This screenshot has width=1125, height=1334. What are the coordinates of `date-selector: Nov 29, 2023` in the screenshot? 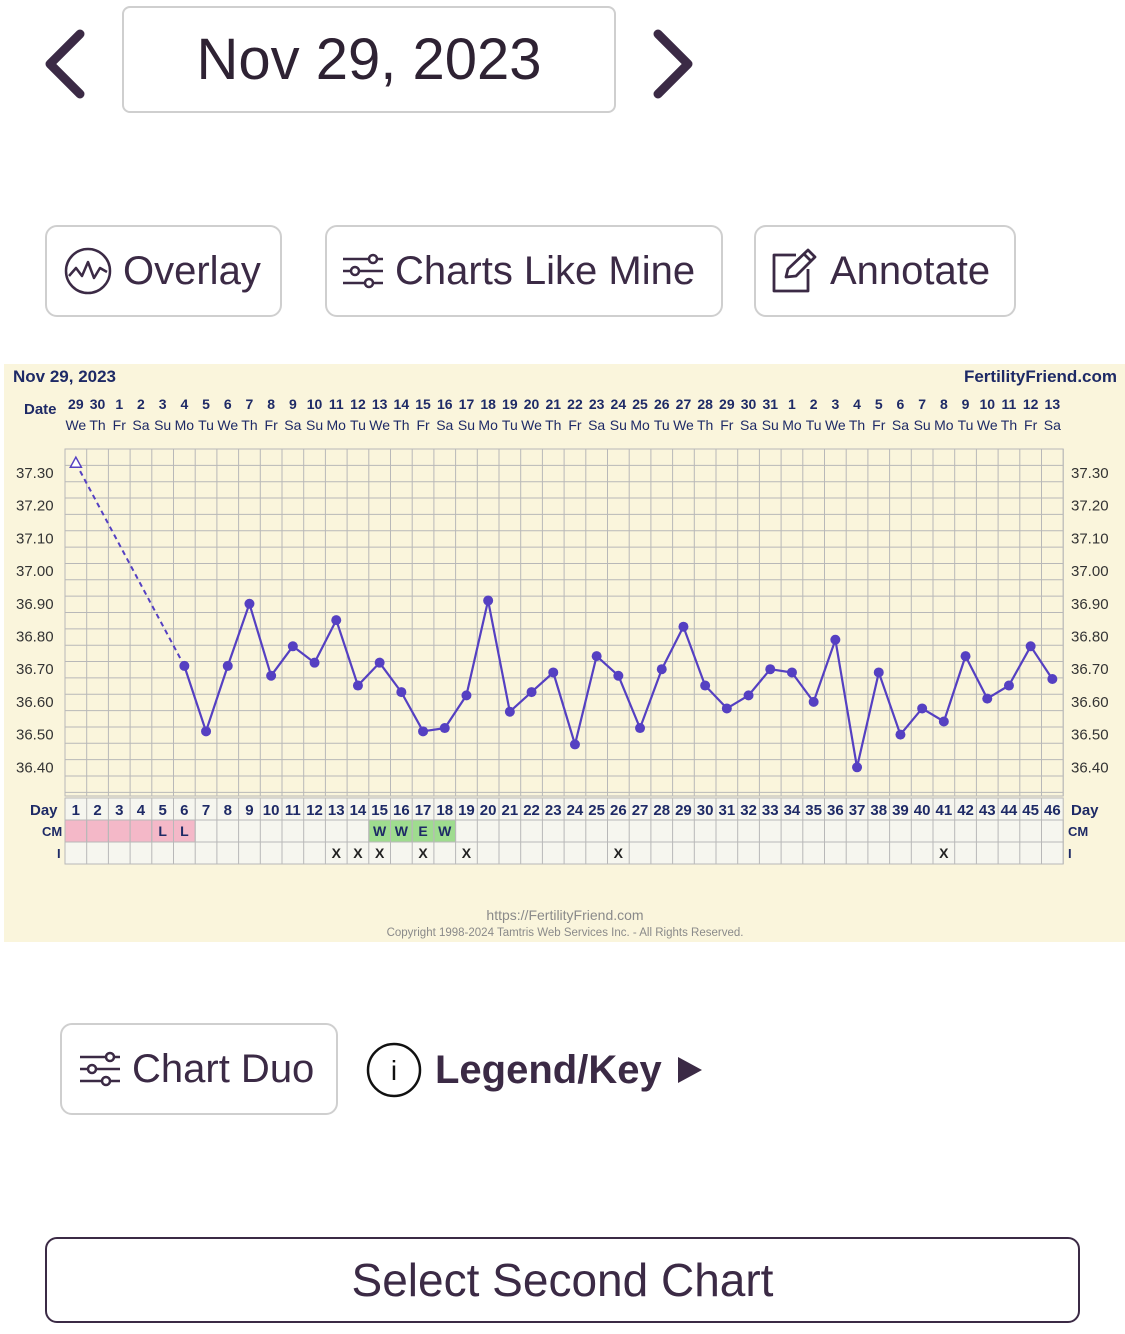 It's located at (369, 59).